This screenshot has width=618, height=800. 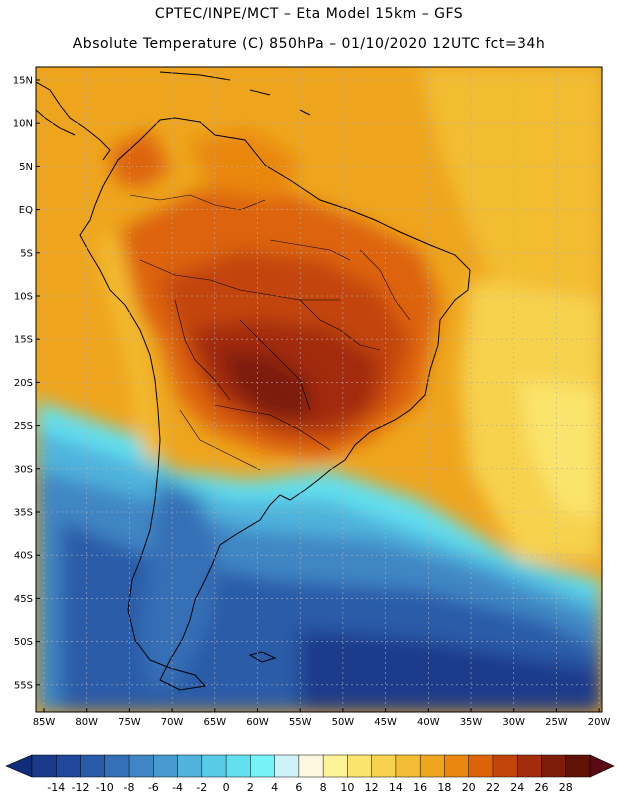 I want to click on lon-tick-label: 50W, so click(x=343, y=722).